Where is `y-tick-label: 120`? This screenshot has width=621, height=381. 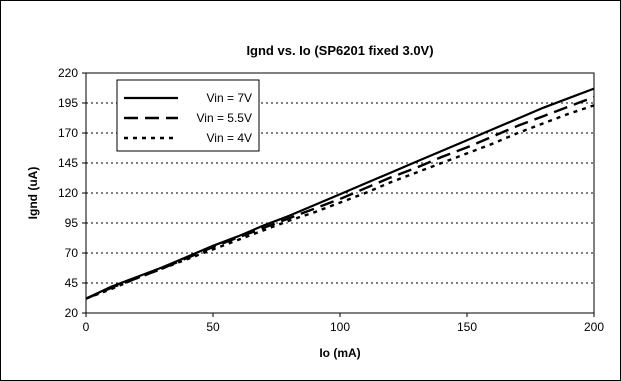
y-tick-label: 120 is located at coordinates (68, 193).